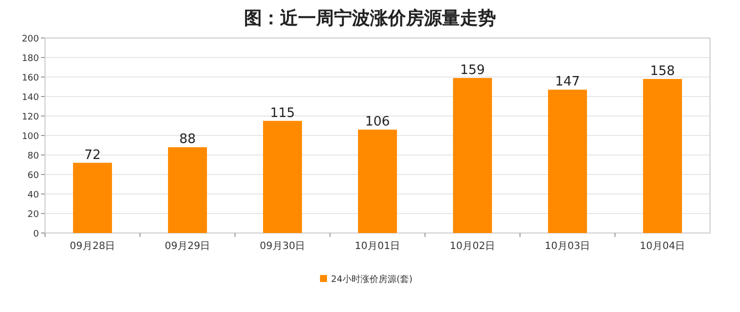 The height and width of the screenshot is (312, 740). I want to click on x-tick-label: 09月30日, so click(283, 246).